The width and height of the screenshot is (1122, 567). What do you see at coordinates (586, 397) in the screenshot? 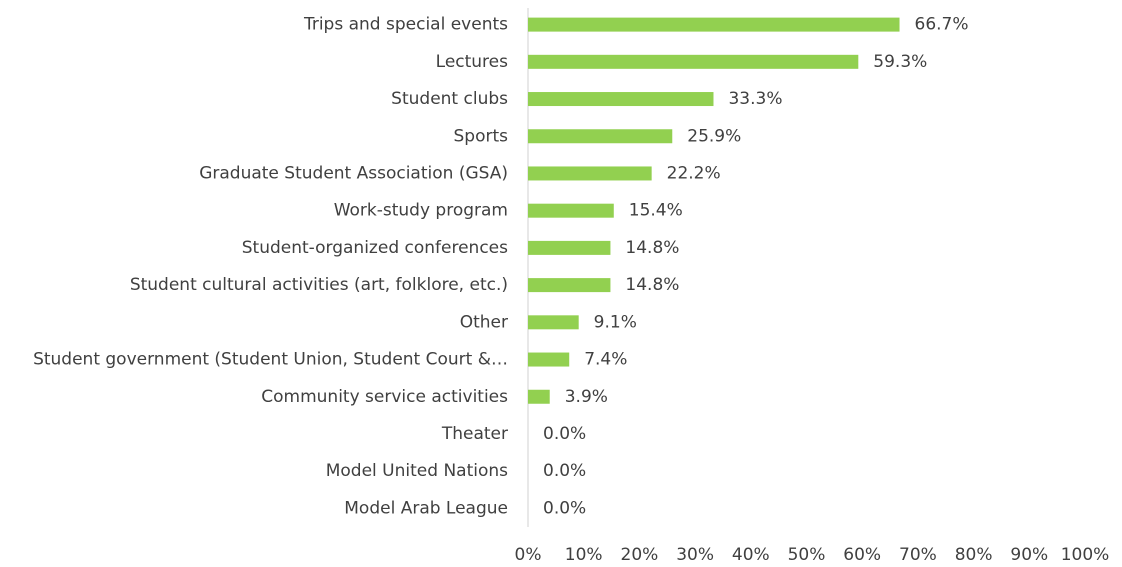
I see `data-label: 3.9%` at bounding box center [586, 397].